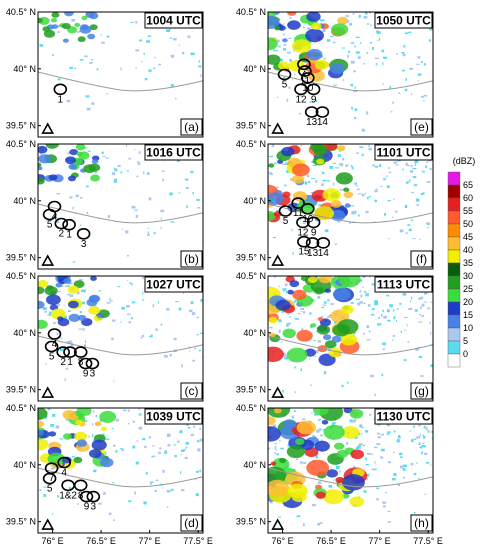 The width and height of the screenshot is (485, 550). I want to click on lat-tick-label: 39.5° N, so click(21, 258).